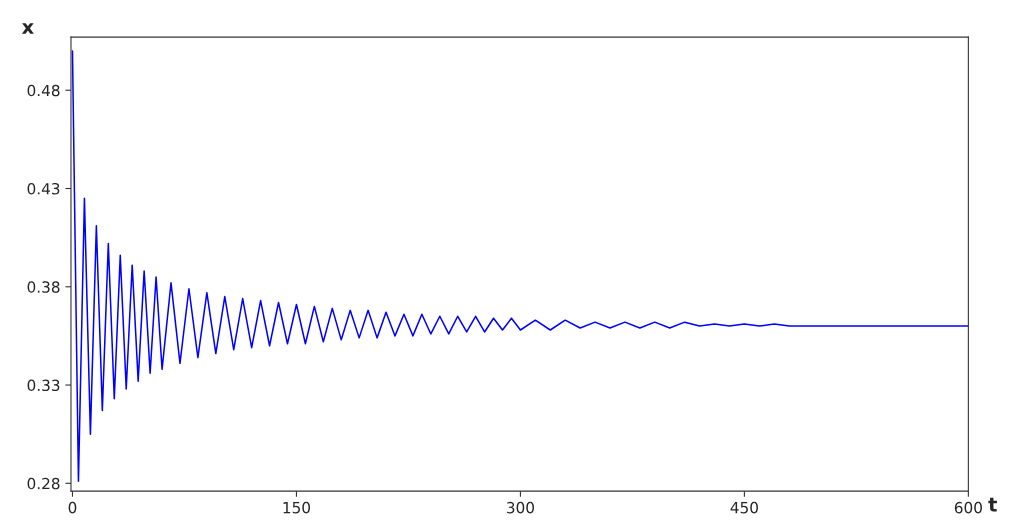  What do you see at coordinates (520, 507) in the screenshot?
I see `x-tick-label: 300` at bounding box center [520, 507].